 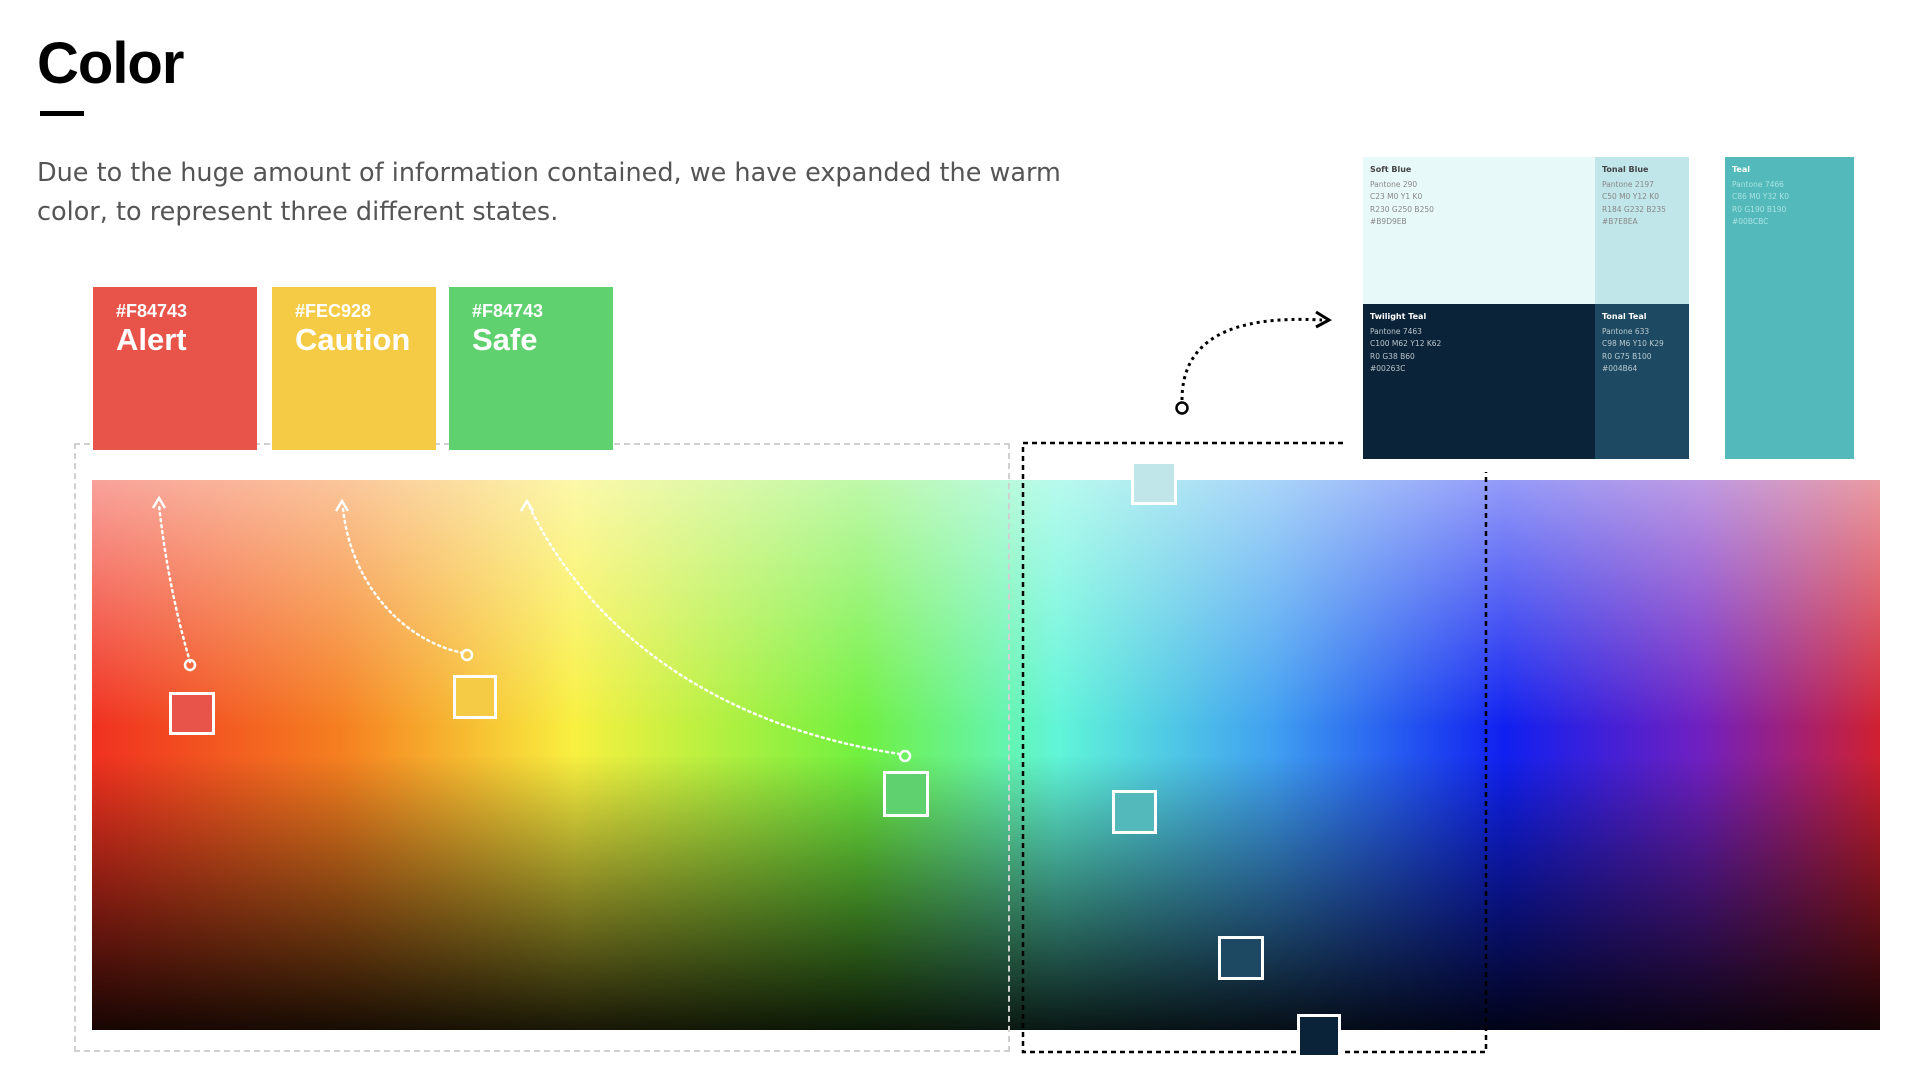 What do you see at coordinates (1324, 319) in the screenshot?
I see `palette-arrow-icon` at bounding box center [1324, 319].